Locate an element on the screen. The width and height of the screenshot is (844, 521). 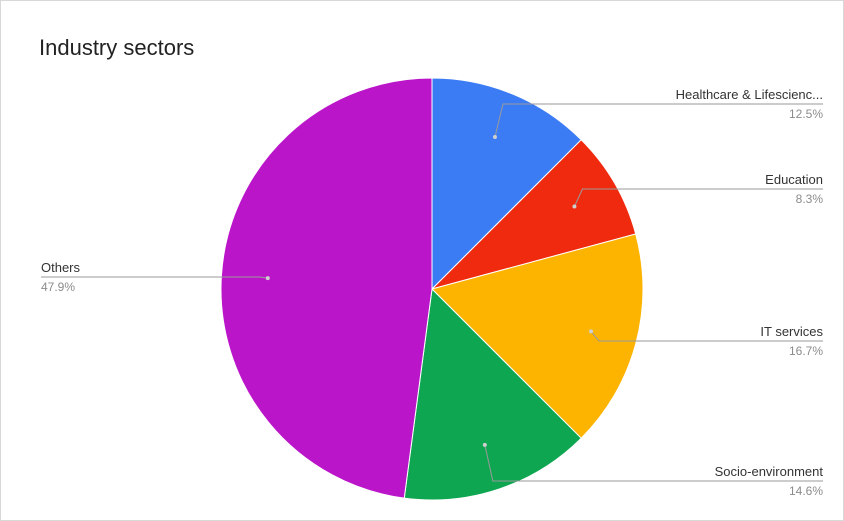
slice-percent: 47.9% is located at coordinates (58, 287).